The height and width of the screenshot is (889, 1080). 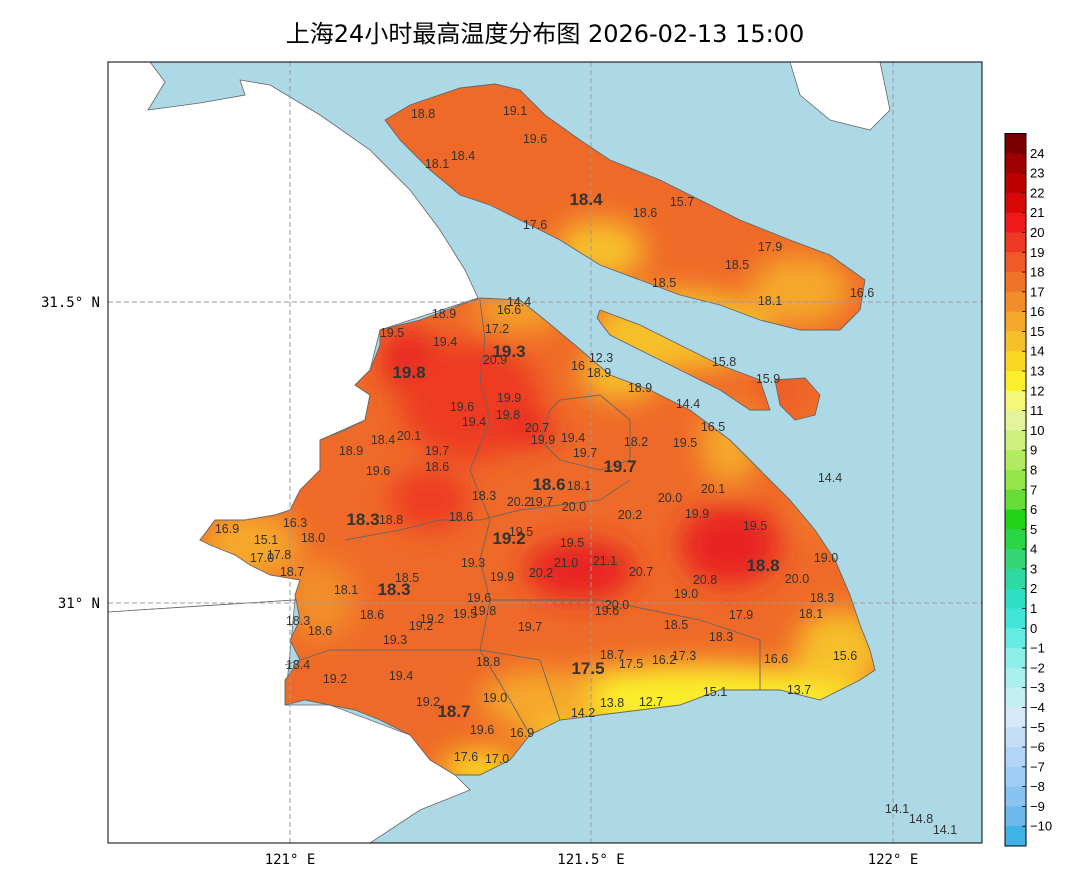 I want to click on colorbar-label: −10, so click(x=1041, y=826).